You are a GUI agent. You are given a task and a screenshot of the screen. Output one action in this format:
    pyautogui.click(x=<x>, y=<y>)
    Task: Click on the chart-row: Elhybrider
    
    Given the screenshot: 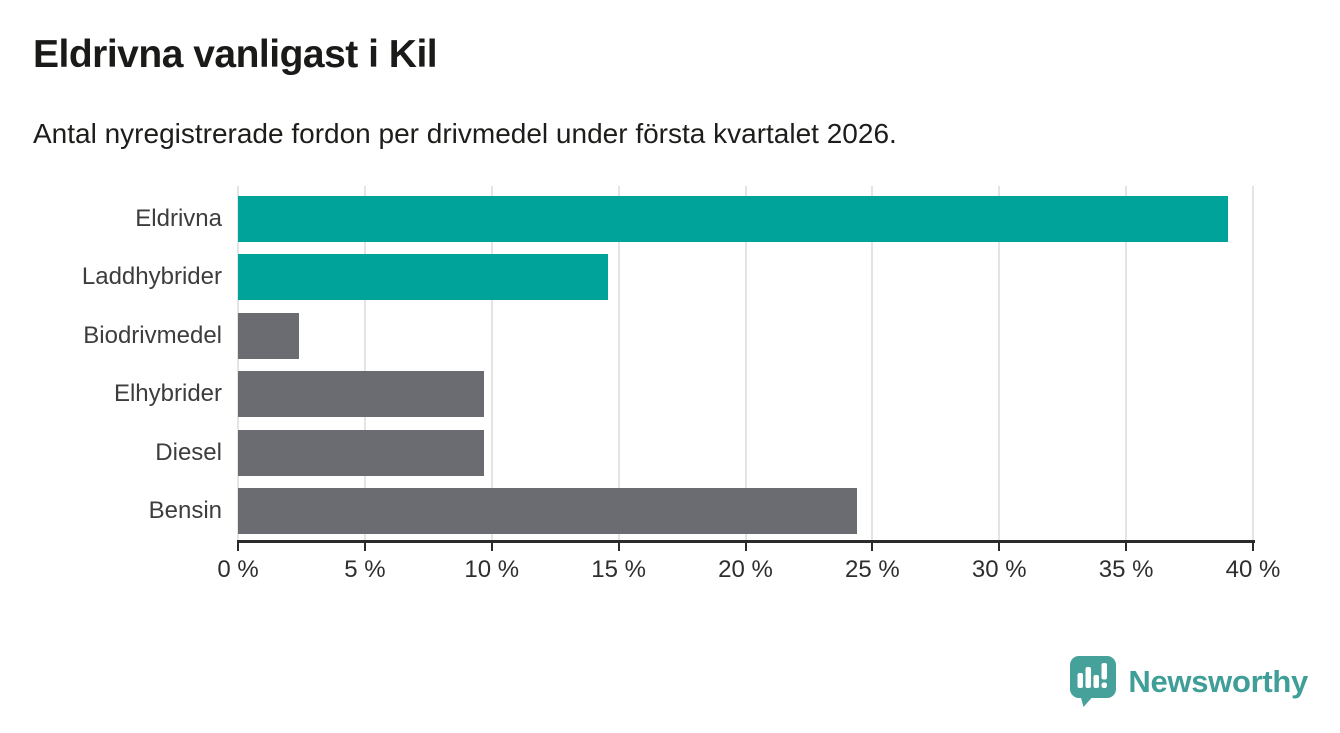 What is the action you would take?
    pyautogui.click(x=670, y=394)
    